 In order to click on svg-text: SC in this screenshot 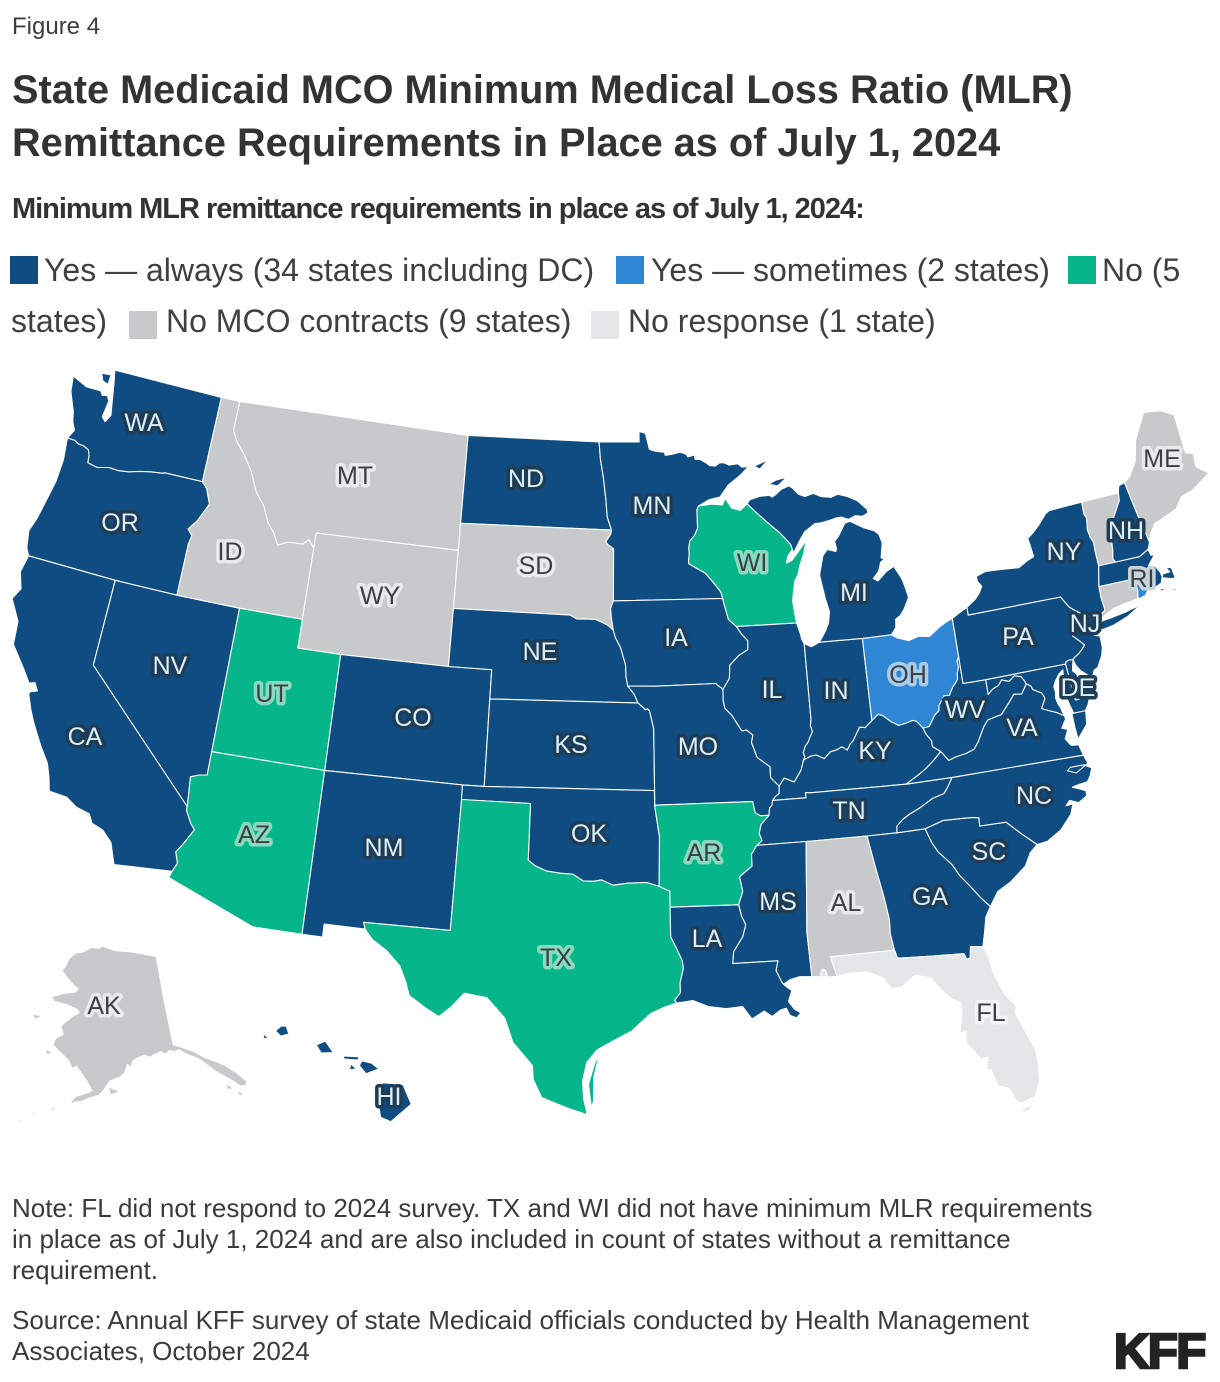, I will do `click(989, 852)`.